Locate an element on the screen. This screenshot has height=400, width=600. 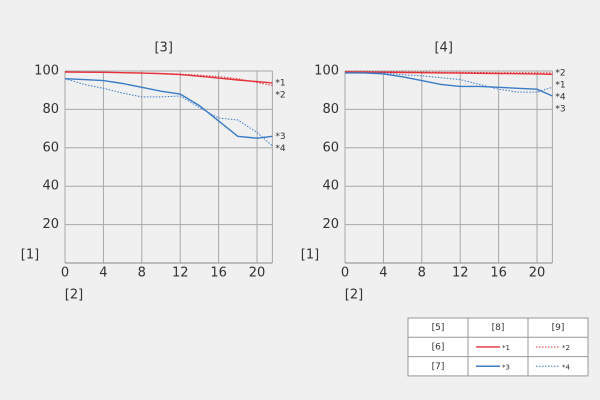
chart-title: [3] is located at coordinates (163, 48).